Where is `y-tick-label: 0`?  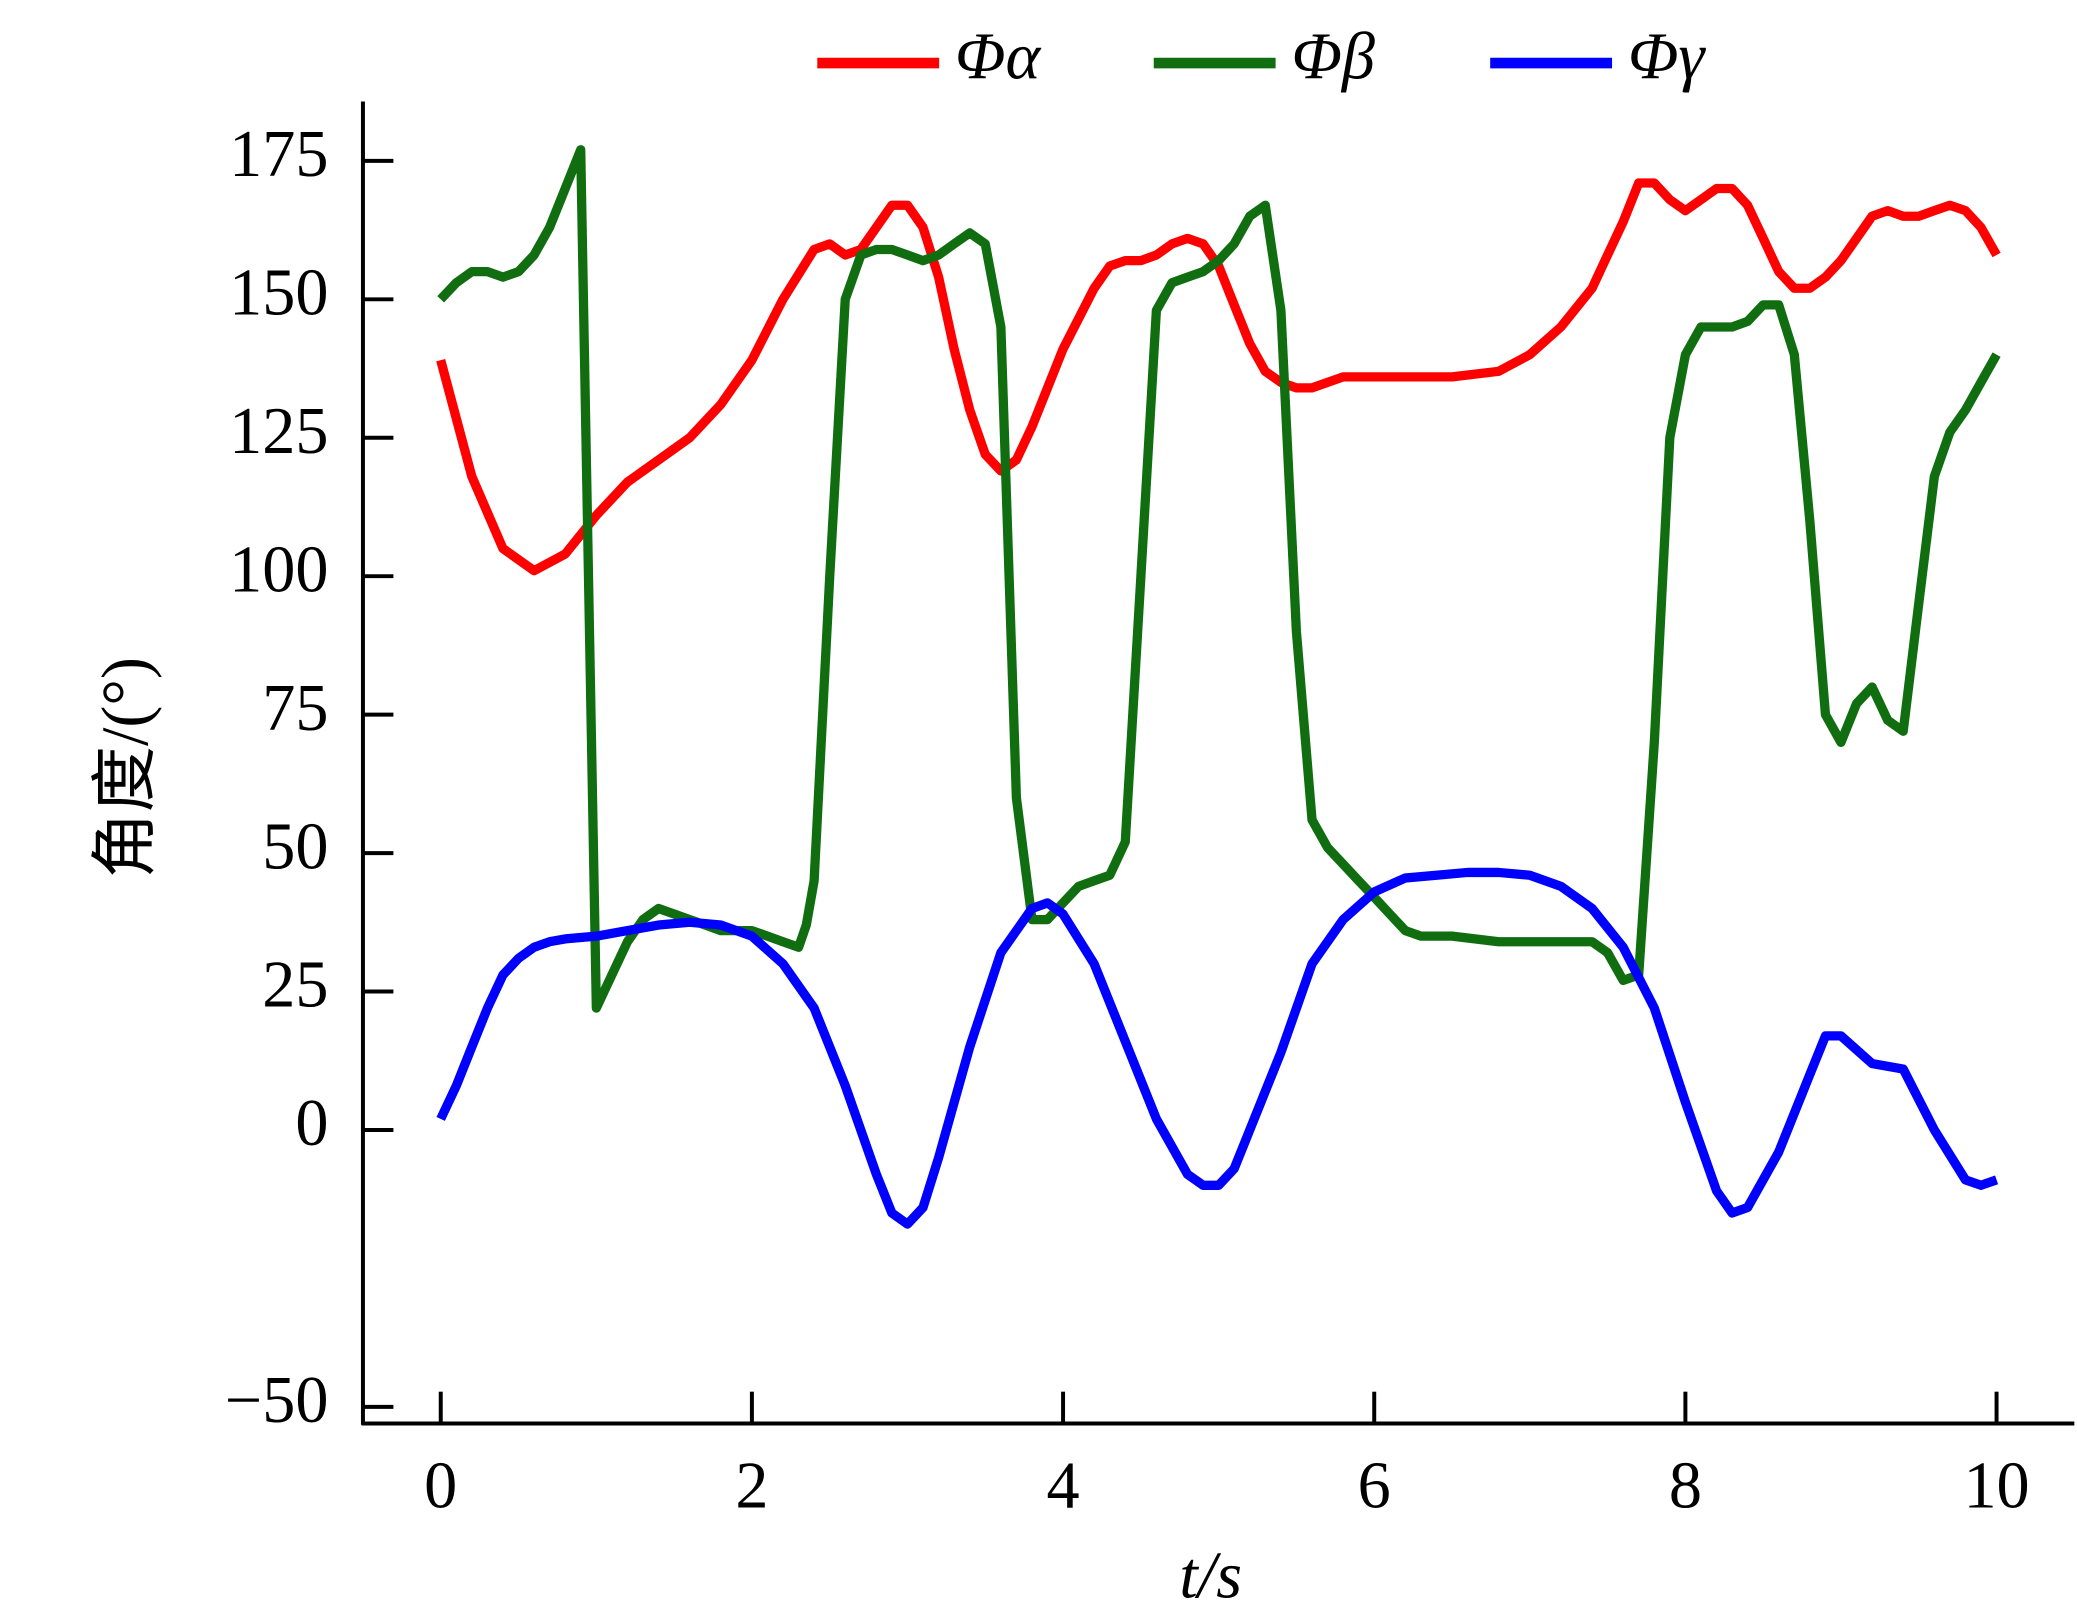 y-tick-label: 0 is located at coordinates (311, 1123).